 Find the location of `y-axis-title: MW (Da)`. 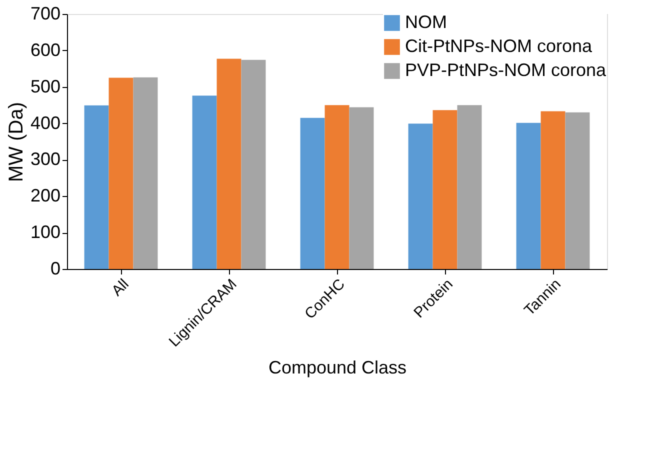

y-axis-title: MW (Da) is located at coordinates (16, 142).